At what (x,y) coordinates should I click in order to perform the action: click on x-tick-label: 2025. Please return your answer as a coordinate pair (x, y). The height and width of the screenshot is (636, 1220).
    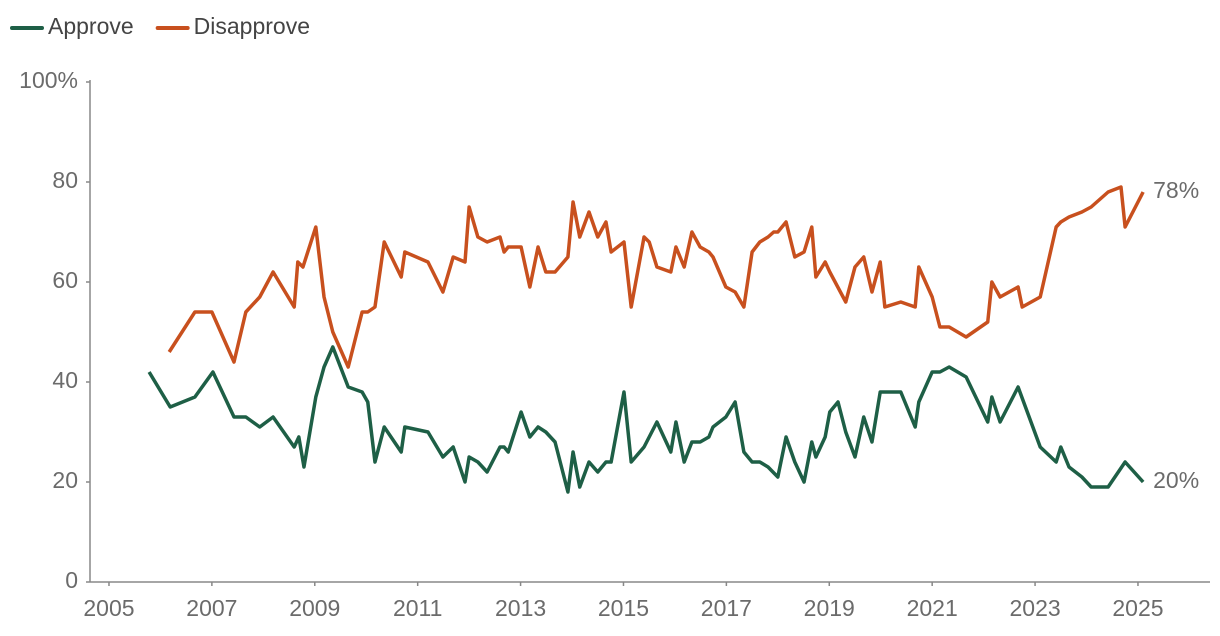
    Looking at the image, I should click on (1137, 608).